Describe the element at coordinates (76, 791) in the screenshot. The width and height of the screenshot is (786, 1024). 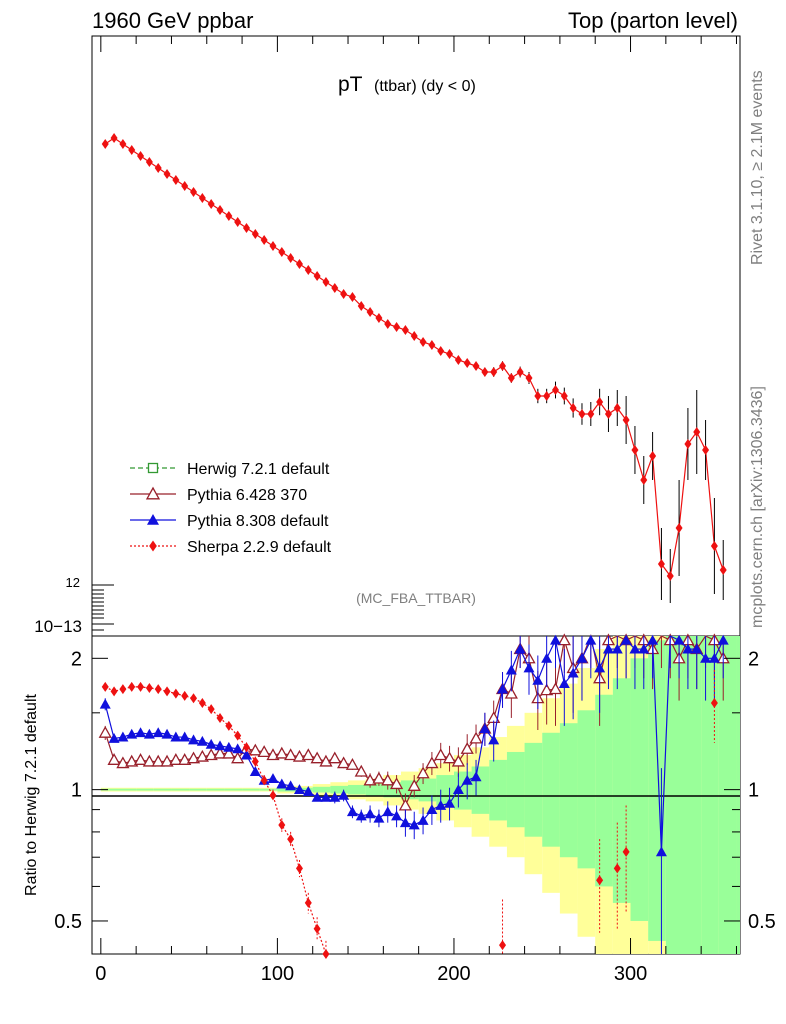
I see `ratio-ytick-label-left: 1` at that location.